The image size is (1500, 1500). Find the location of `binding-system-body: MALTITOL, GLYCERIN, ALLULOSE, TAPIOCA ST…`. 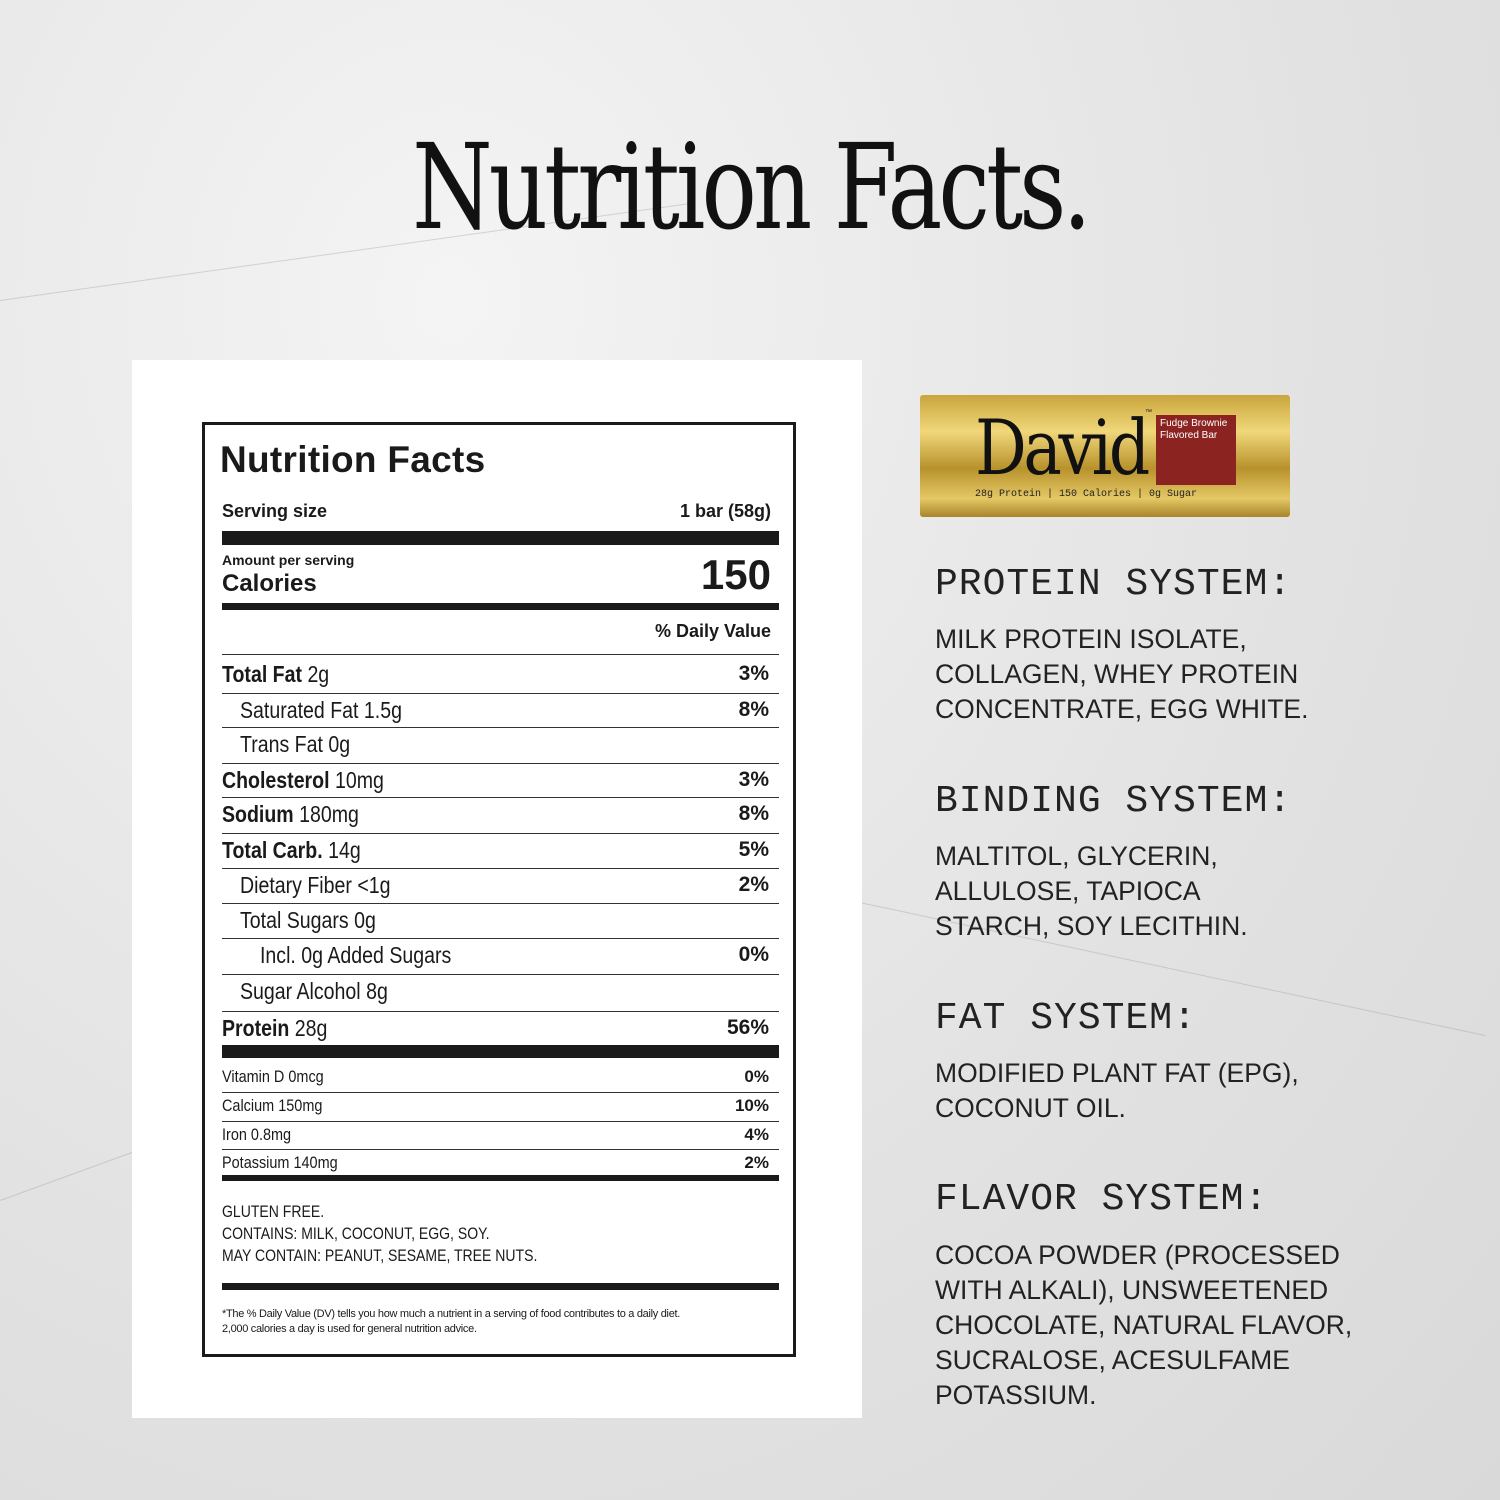

binding-system-body: MALTITOL, GLYCERIN, ALLULOSE, TAPIOCA ST… is located at coordinates (1091, 891).